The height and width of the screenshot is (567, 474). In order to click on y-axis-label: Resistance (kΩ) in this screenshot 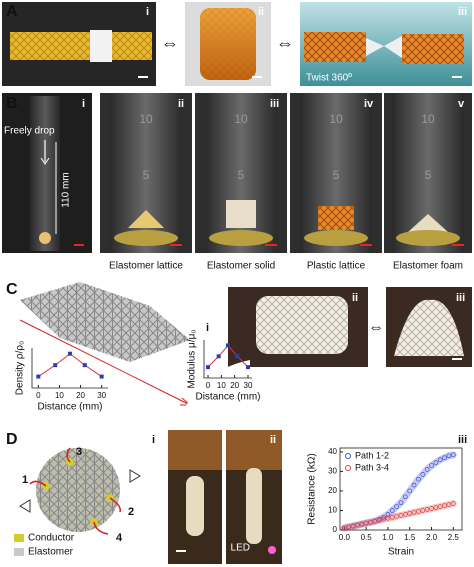, I will do `click(312, 488)`.